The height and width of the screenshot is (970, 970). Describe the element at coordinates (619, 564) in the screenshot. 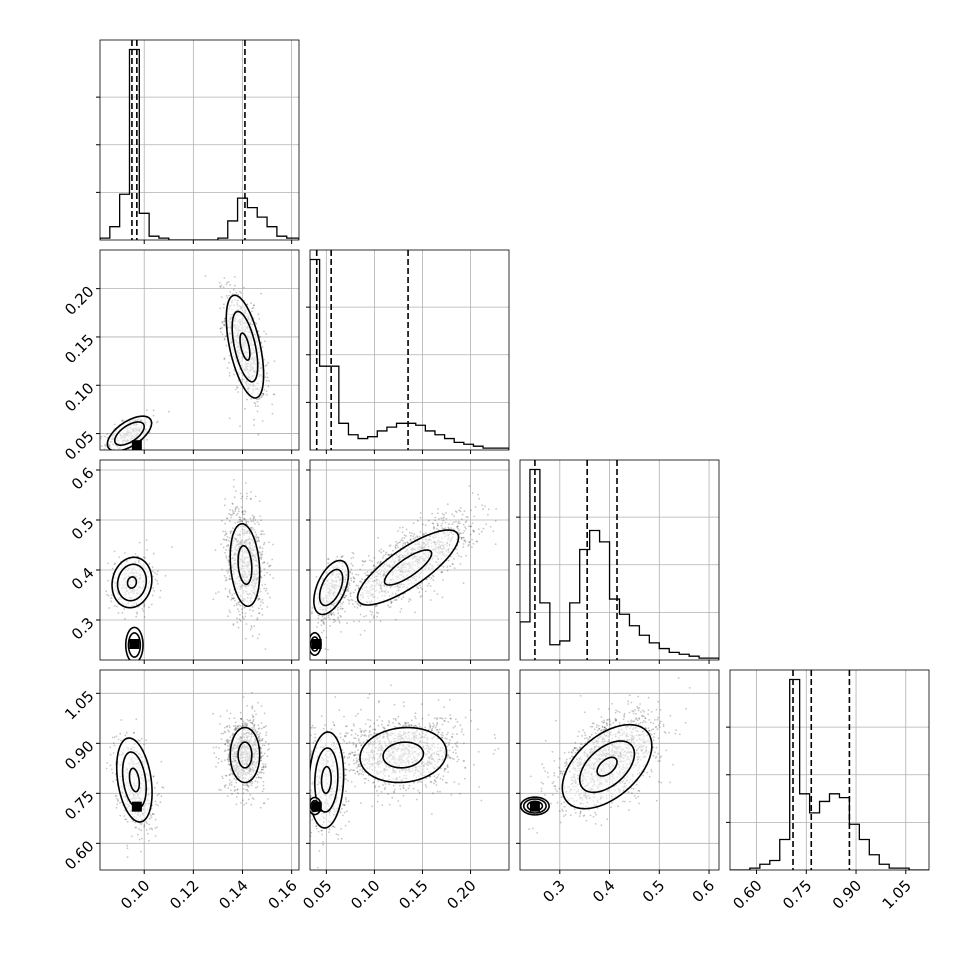

I see `hist-step-line` at that location.